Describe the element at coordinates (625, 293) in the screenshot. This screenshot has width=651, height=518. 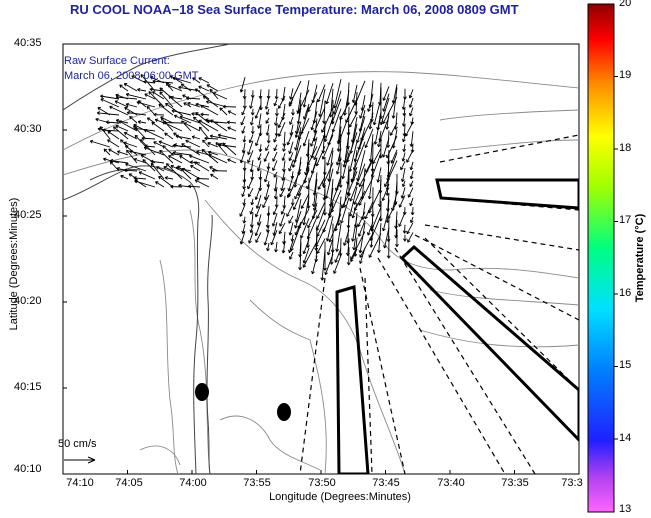
I see `colorbar-tick-label: 16` at that location.